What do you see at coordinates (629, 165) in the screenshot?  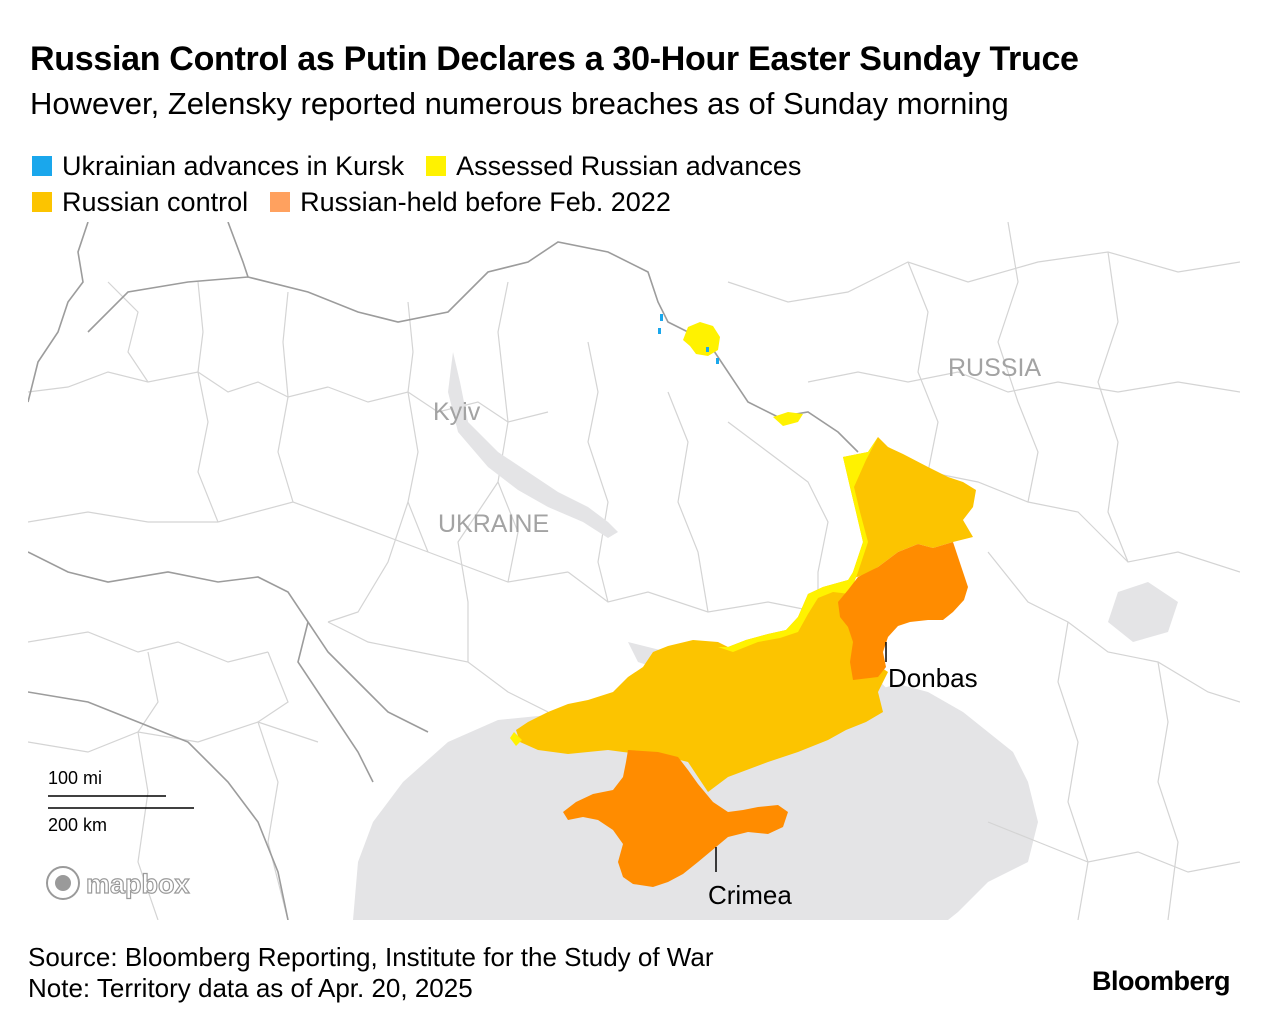 I see `legend-label-assessed: Assessed Russian advances` at bounding box center [629, 165].